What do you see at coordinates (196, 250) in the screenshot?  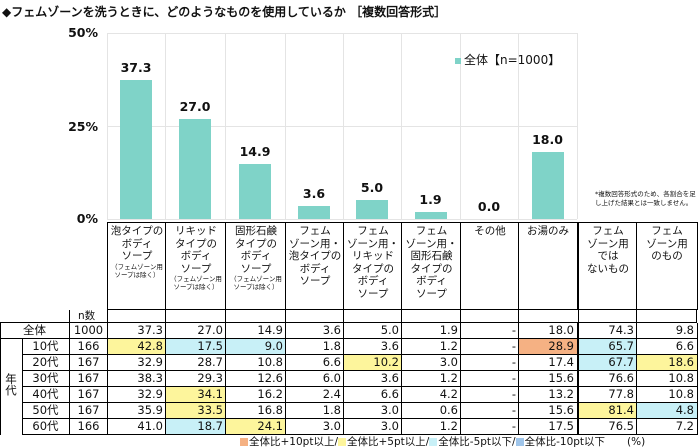 I see `column-header-label: リキッド タイプの ボディ ソープ` at bounding box center [196, 250].